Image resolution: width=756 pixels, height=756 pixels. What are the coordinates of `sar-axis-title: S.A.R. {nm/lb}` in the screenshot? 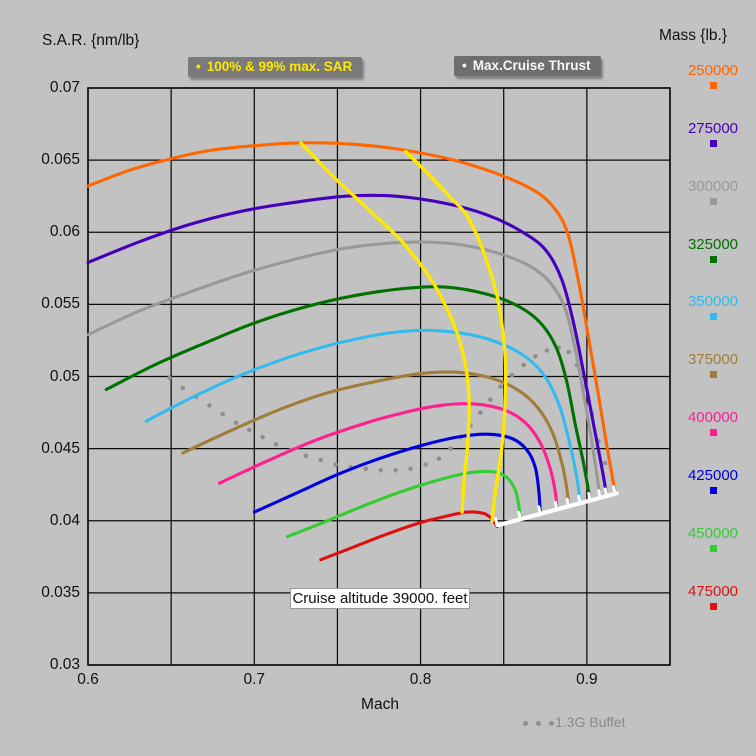 It's located at (91, 40).